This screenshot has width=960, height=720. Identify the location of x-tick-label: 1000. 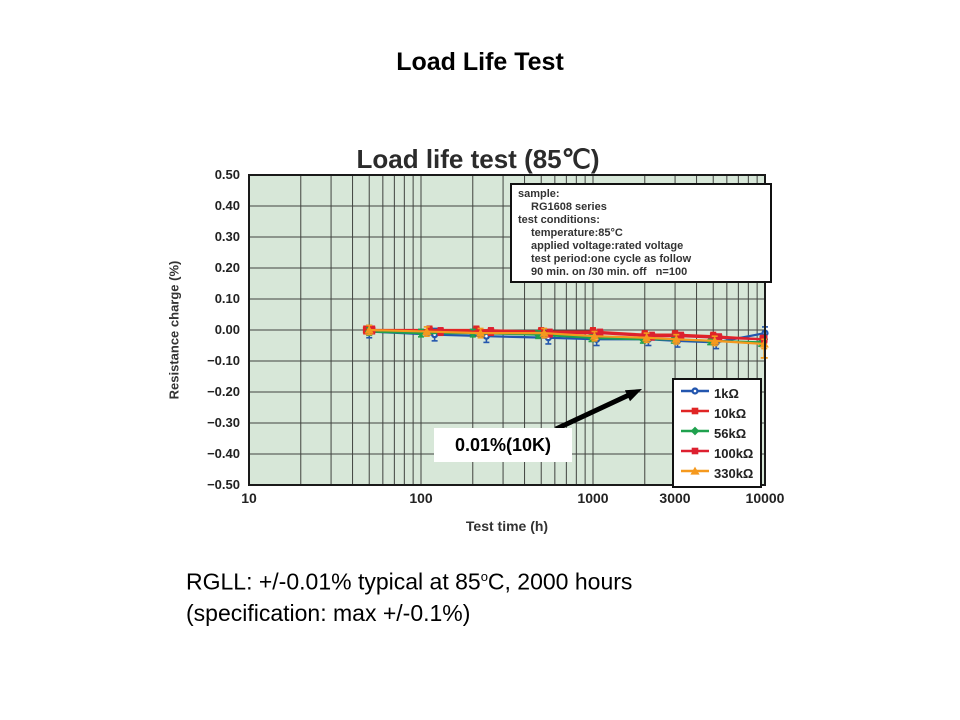
(593, 498).